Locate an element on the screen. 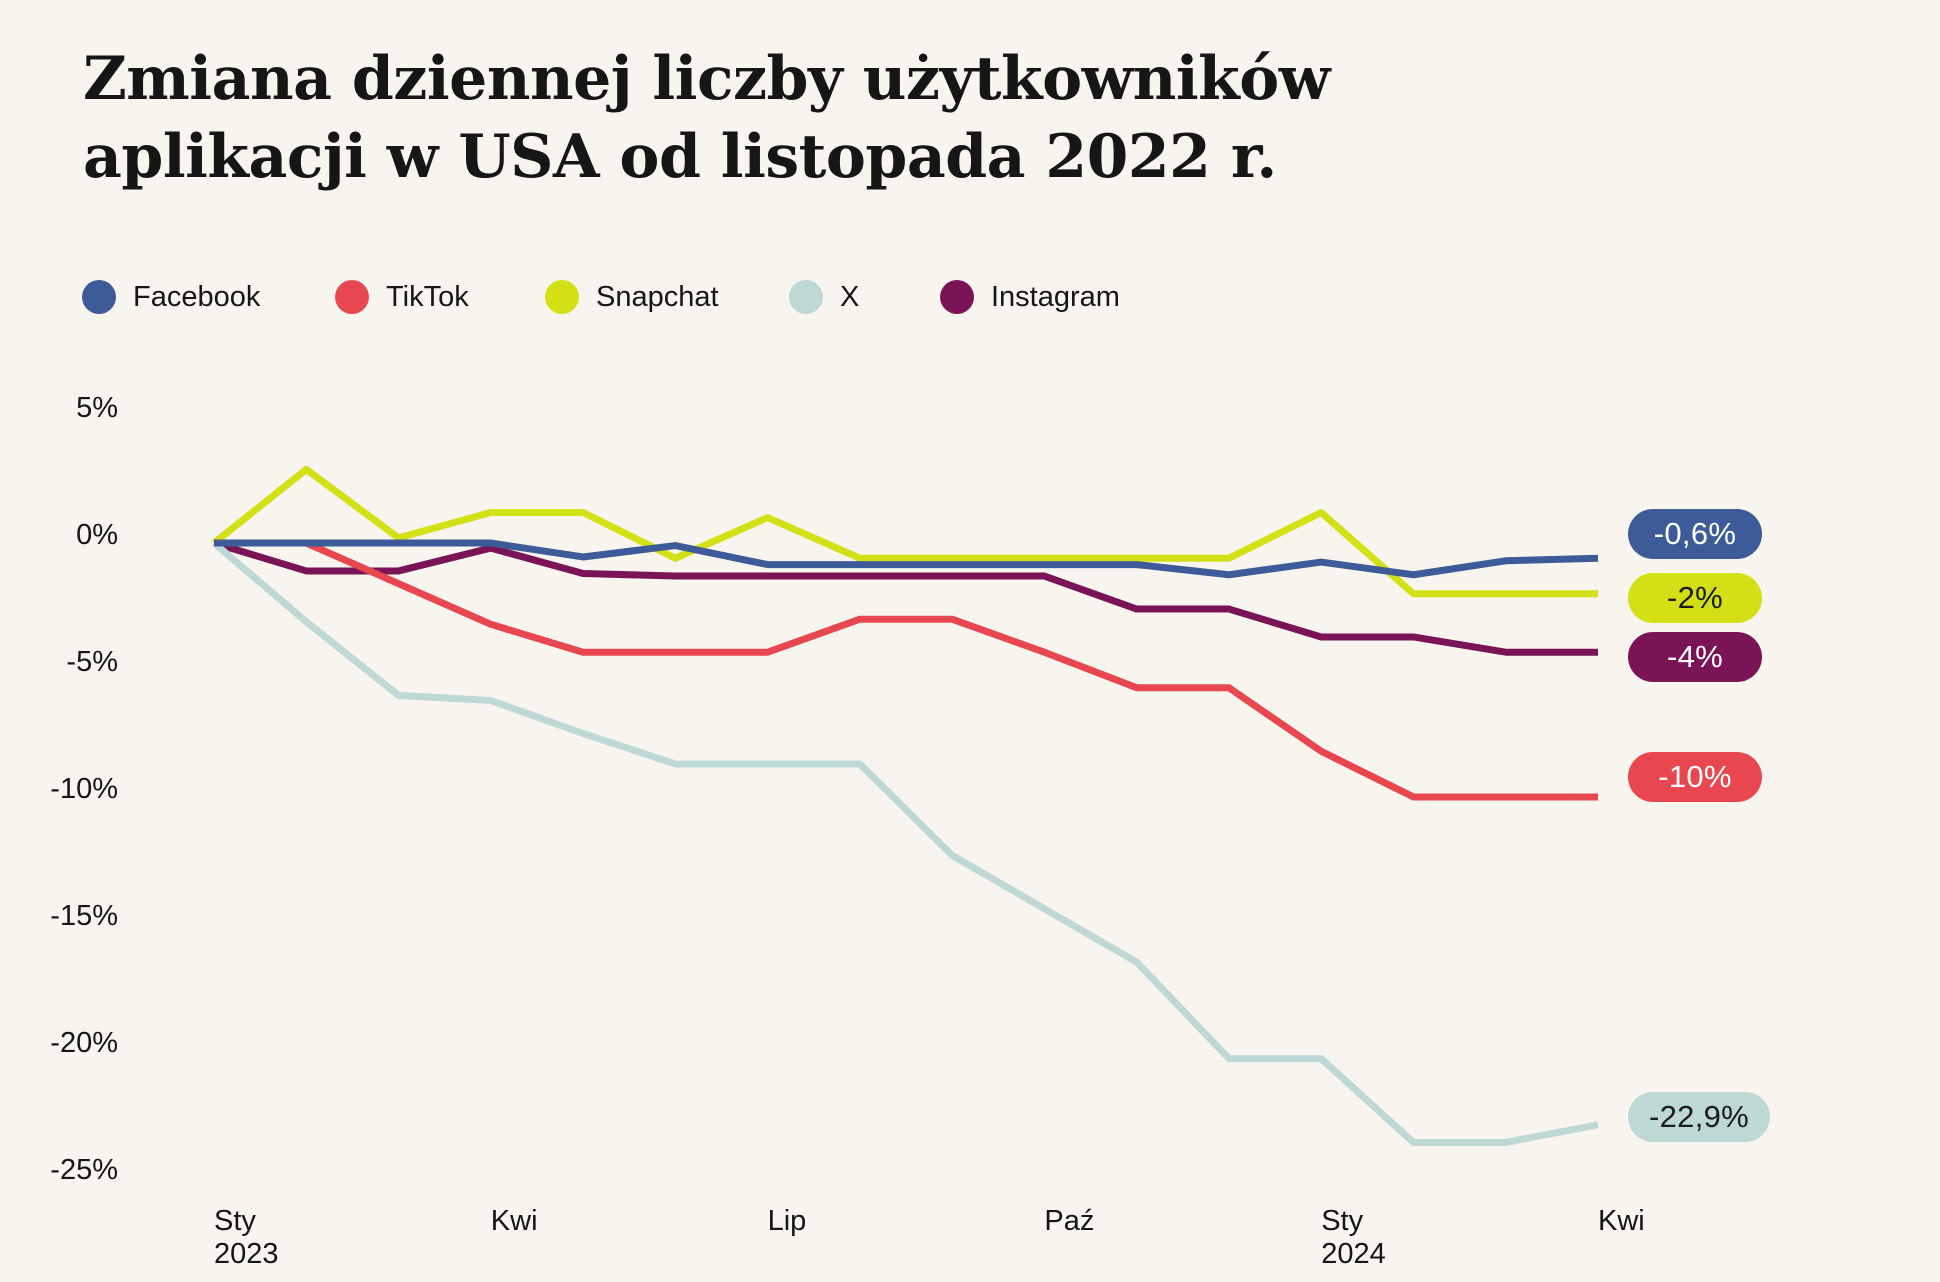 This screenshot has width=1940, height=1282. x-axis-tick-label: Sty 2024 is located at coordinates (1353, 1237).